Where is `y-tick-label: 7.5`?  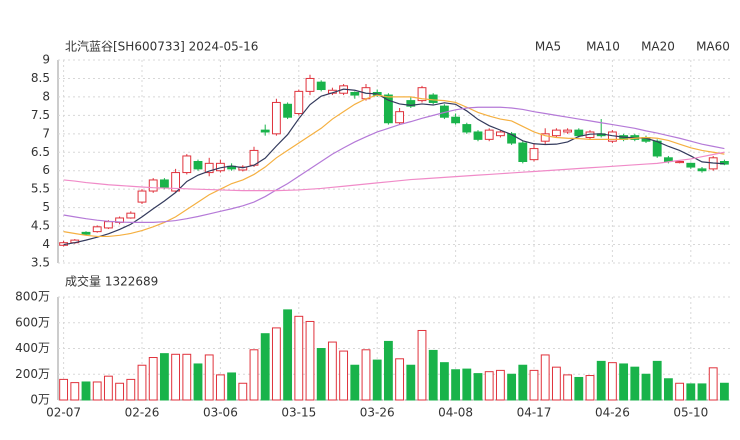 y-tick-label: 7.5 is located at coordinates (40, 115).